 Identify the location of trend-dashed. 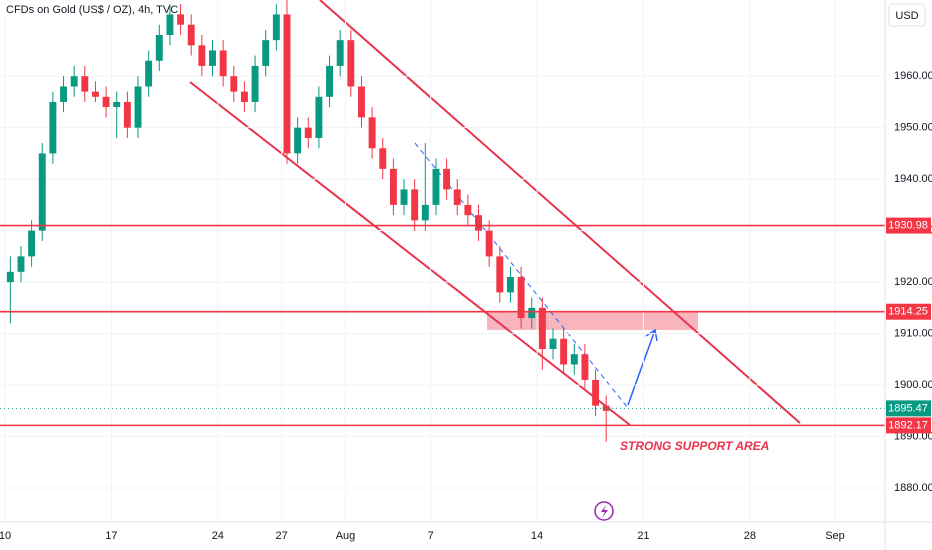
(521, 275).